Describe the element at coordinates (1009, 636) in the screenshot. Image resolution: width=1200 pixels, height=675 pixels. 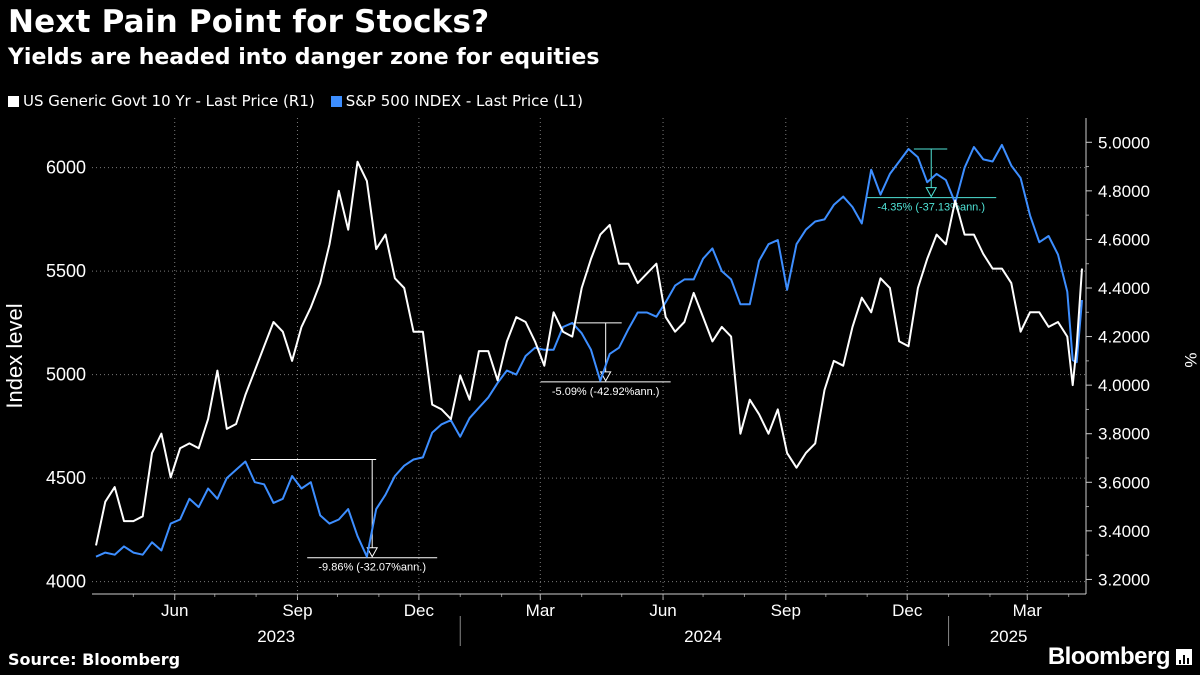
I see `x-year-label: 2025` at that location.